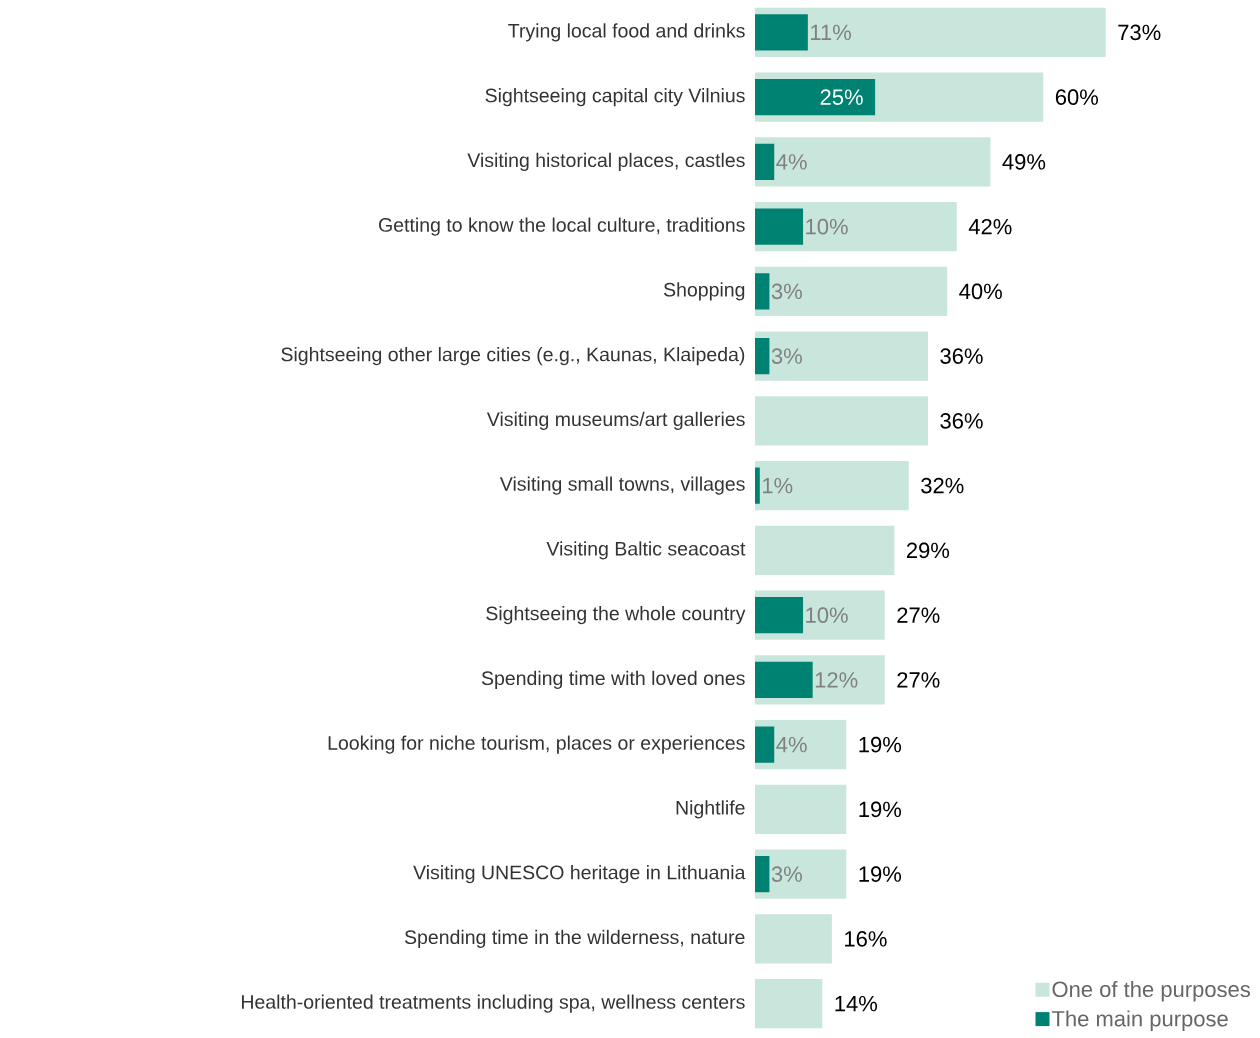  Describe the element at coordinates (574, 938) in the screenshot. I see `y-tick-label: Spending time in the wilderness, nature` at that location.